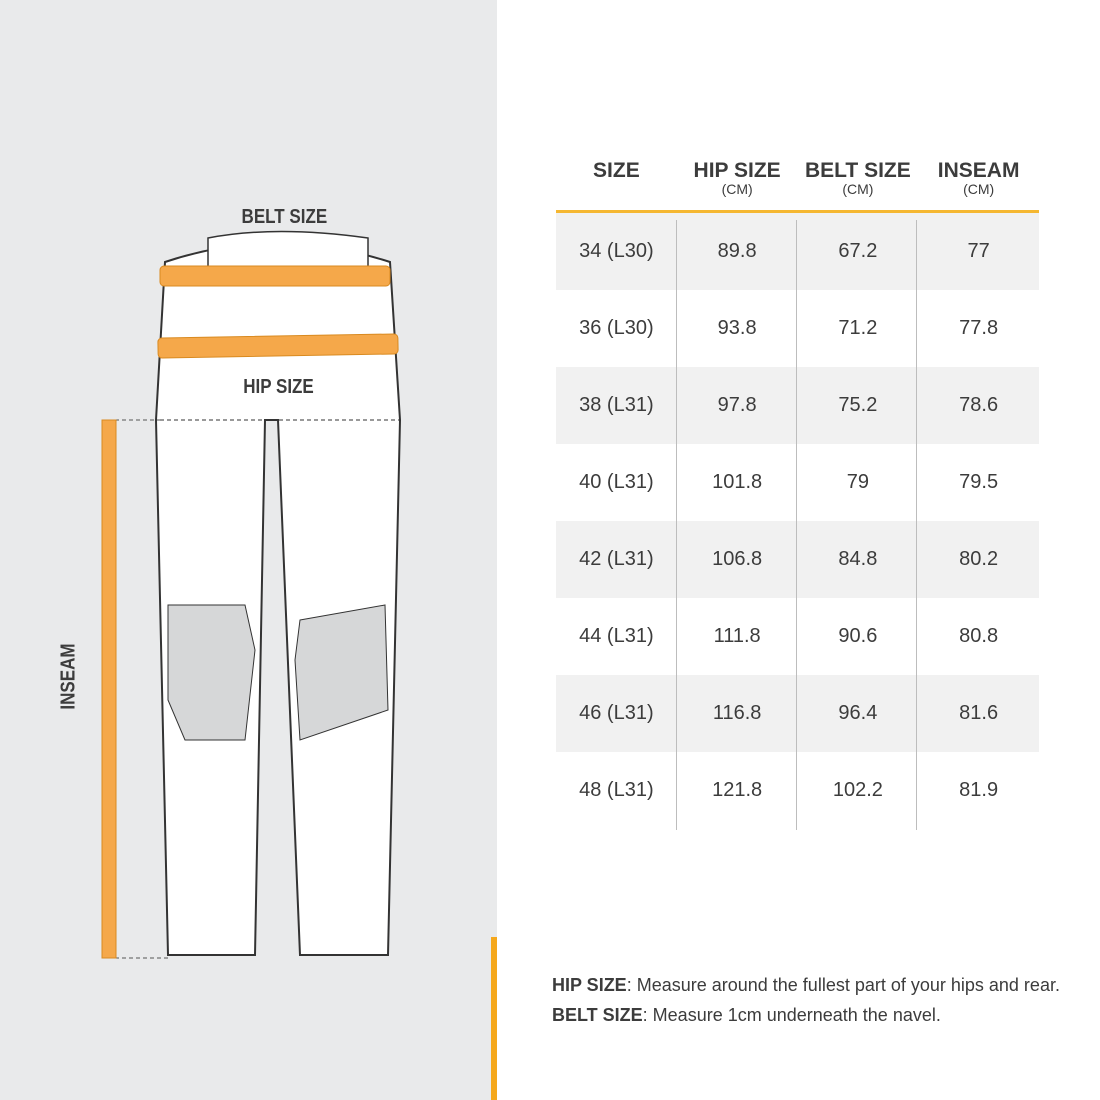 The width and height of the screenshot is (1100, 1100). Describe the element at coordinates (979, 790) in the screenshot. I see `table-cell: 81.9` at that location.